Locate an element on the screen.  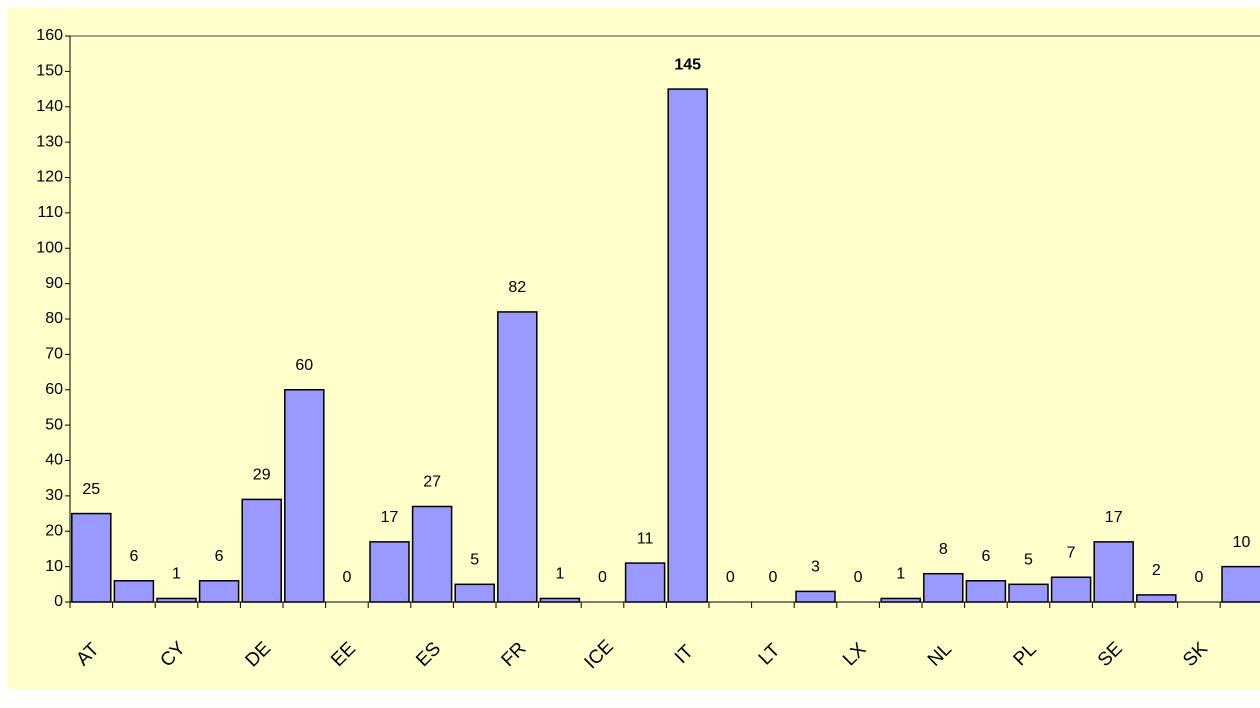
value-label: 3 is located at coordinates (815, 567).